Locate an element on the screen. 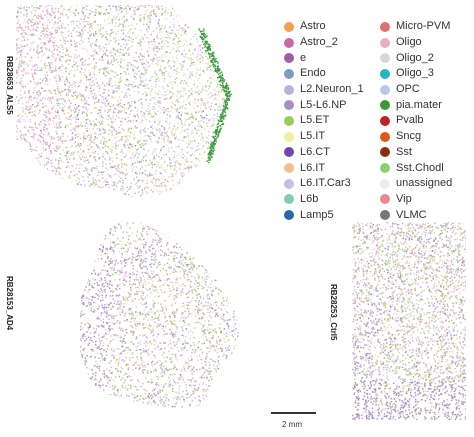  legend-label: unassigned is located at coordinates (424, 183).